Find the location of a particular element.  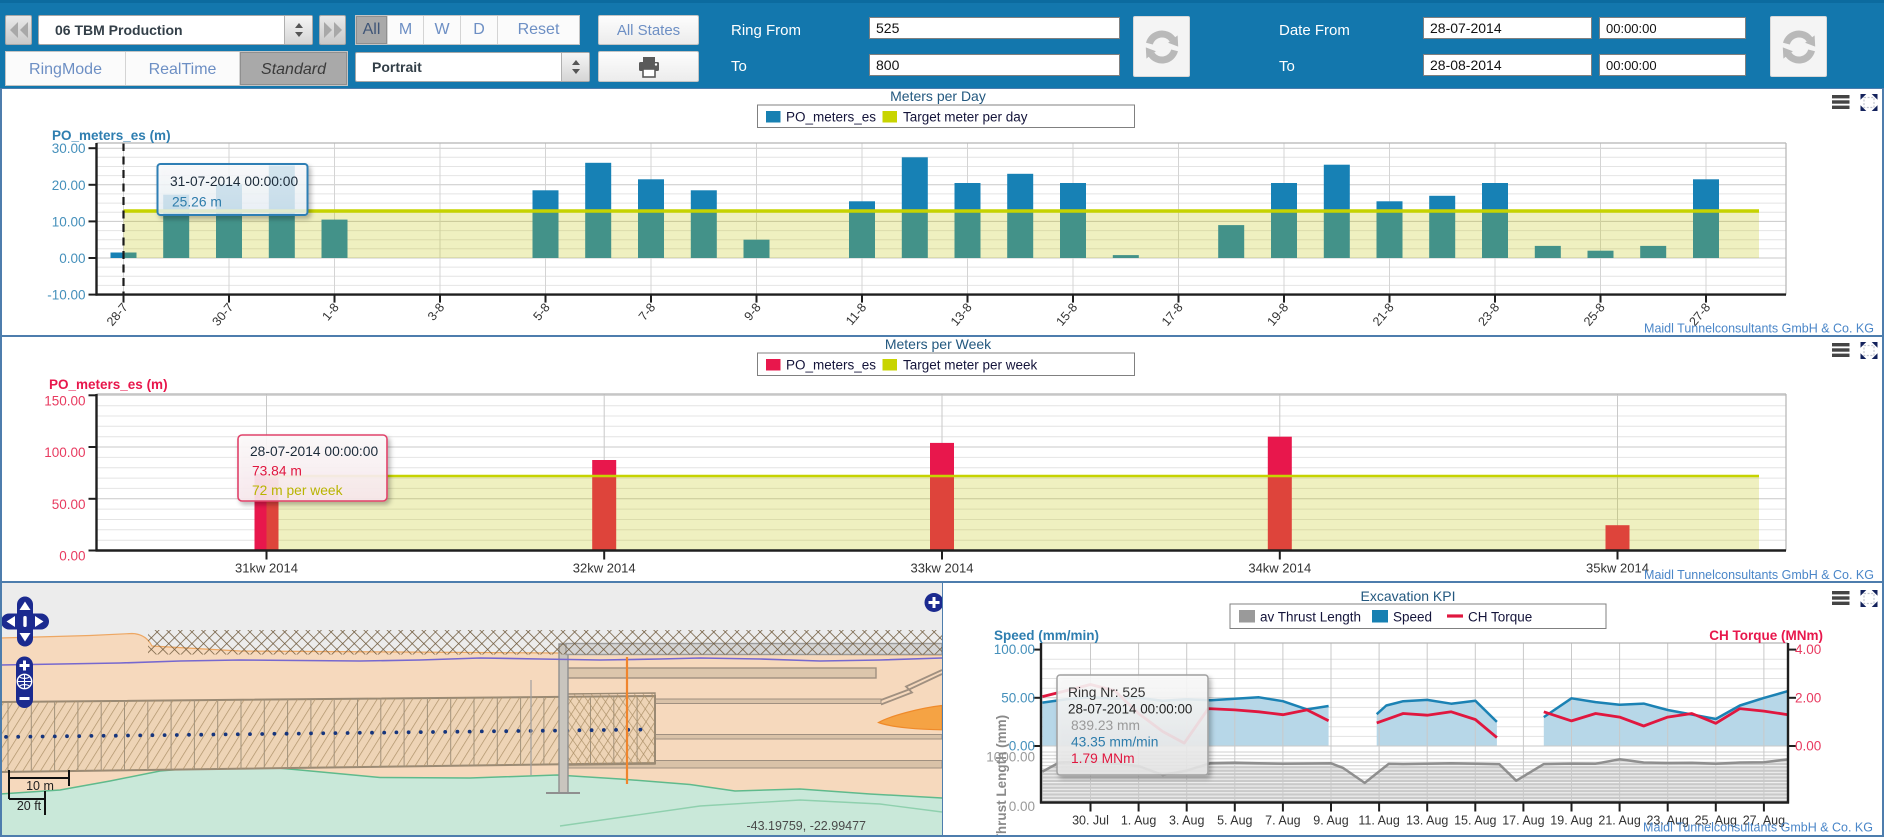

svg-text: 32kw 2014 is located at coordinates (604, 568).